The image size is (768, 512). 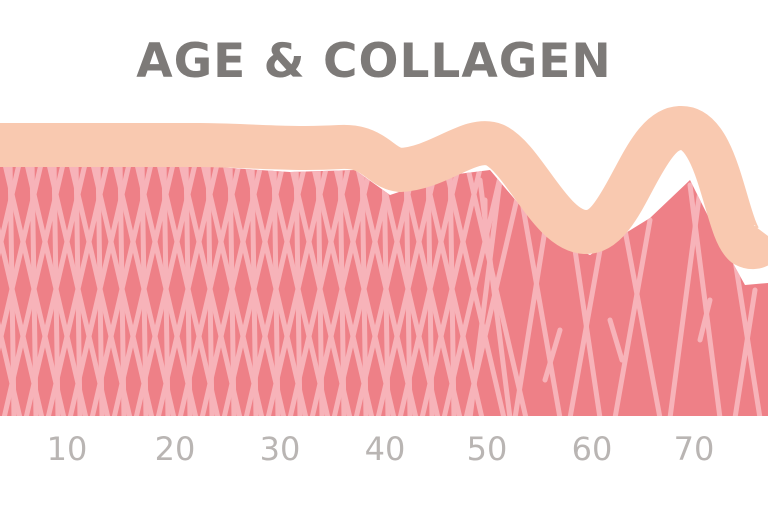 What do you see at coordinates (280, 449) in the screenshot?
I see `age-tick-30: 30` at bounding box center [280, 449].